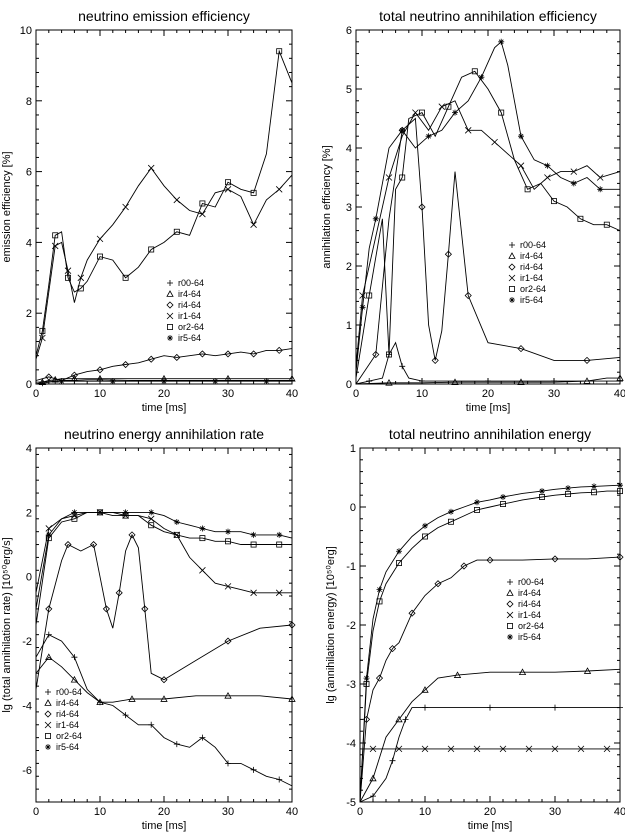 The height and width of the screenshot is (832, 625). I want to click on chart-title: neutrino energy annihilation rate, so click(164, 434).